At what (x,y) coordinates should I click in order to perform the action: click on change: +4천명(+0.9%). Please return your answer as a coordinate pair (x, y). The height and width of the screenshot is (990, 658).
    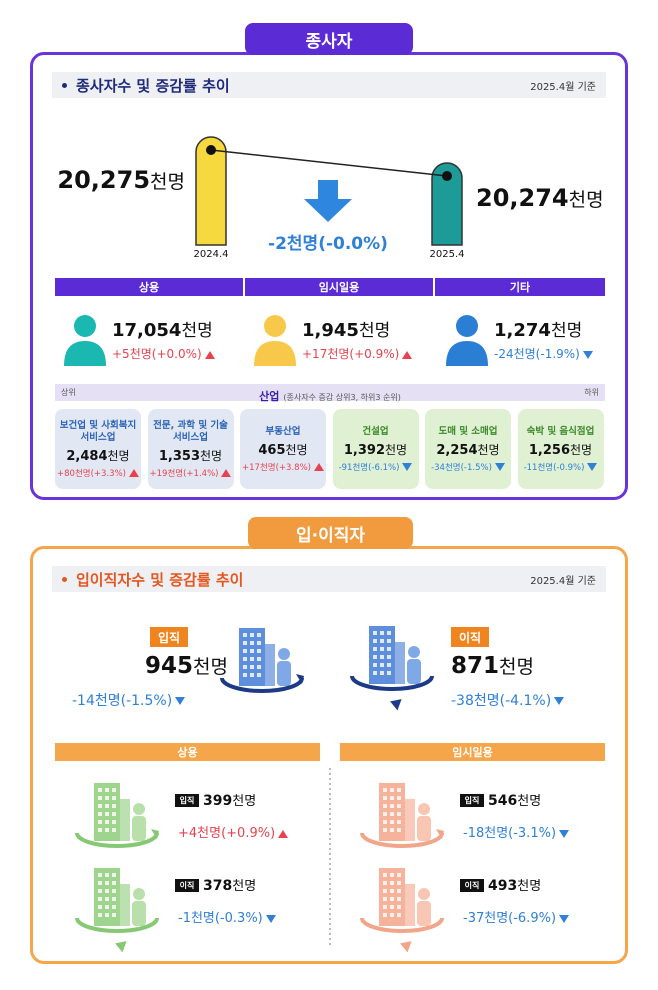
    Looking at the image, I should click on (233, 831).